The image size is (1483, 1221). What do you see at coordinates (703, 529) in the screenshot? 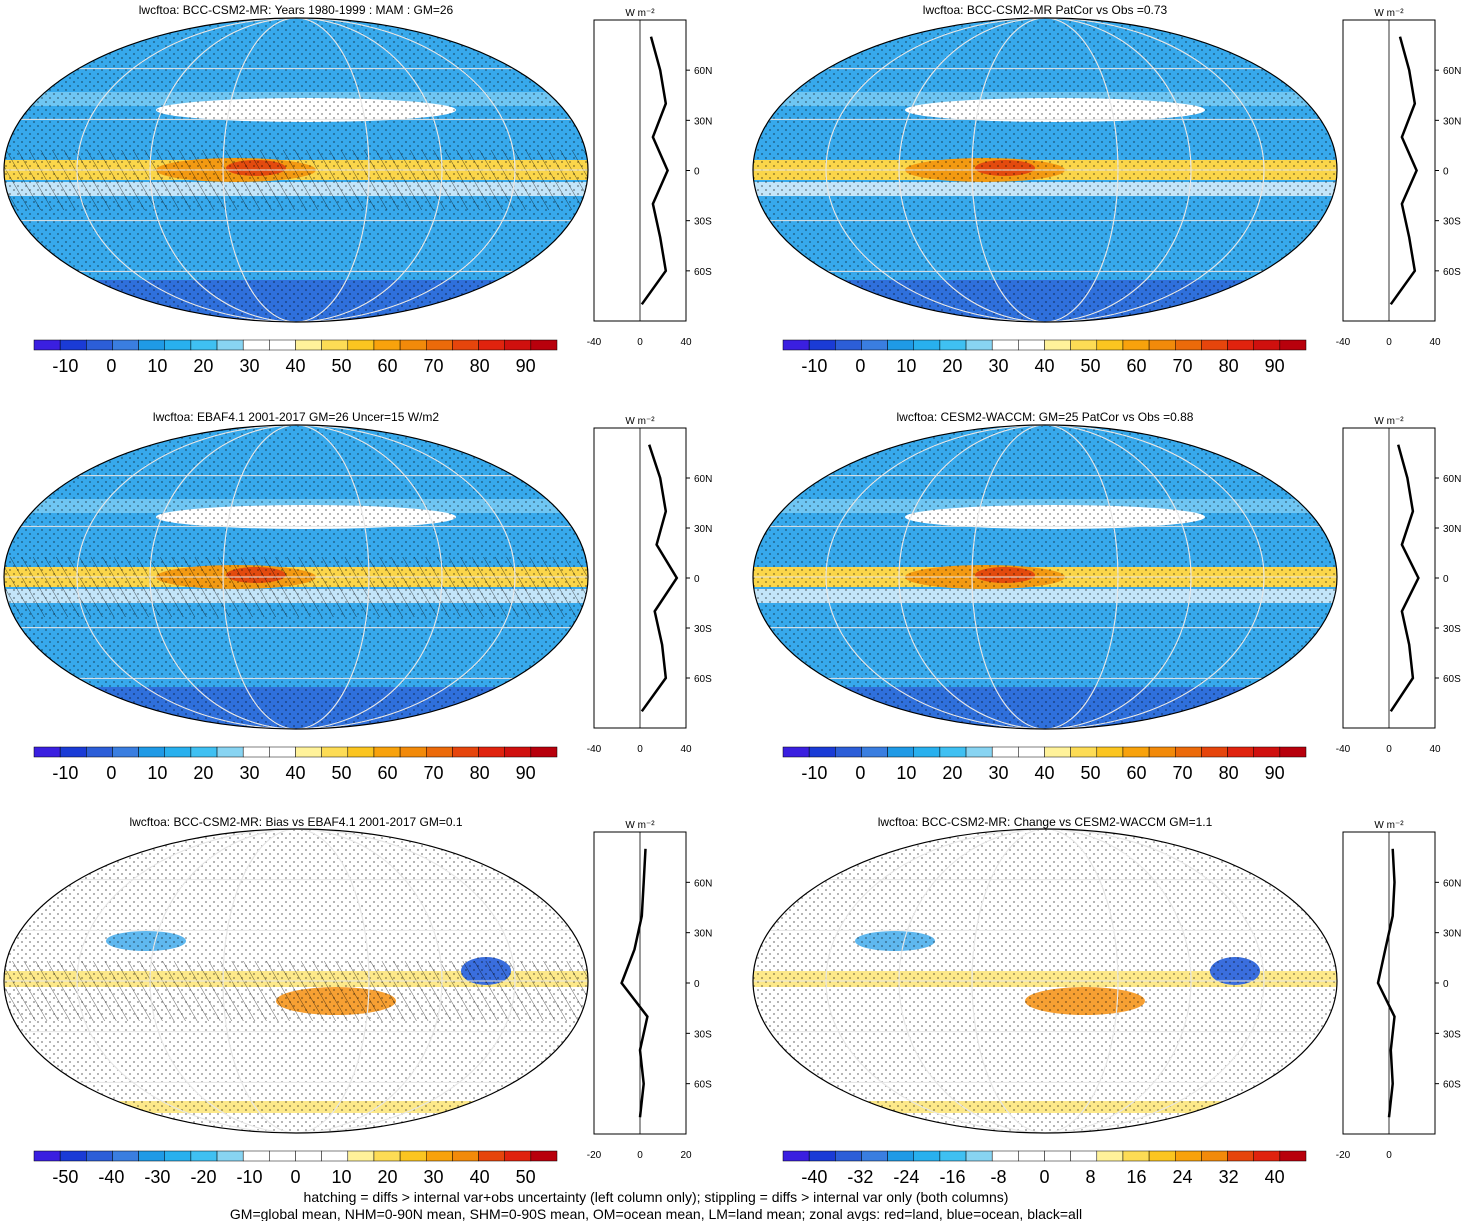
I see `lat-label: 30N` at bounding box center [703, 529].